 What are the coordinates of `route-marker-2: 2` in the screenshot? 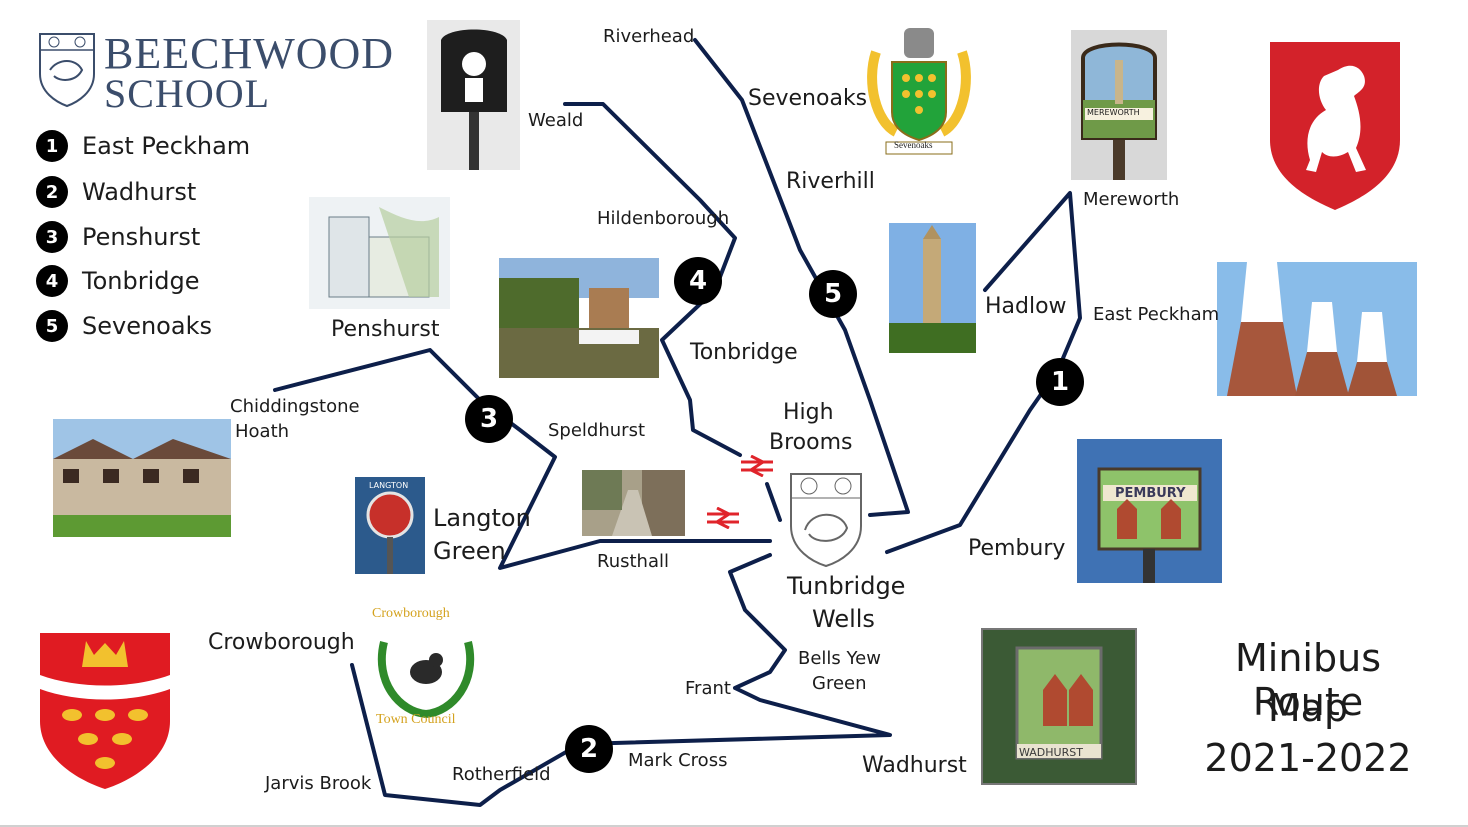 It's located at (589, 749).